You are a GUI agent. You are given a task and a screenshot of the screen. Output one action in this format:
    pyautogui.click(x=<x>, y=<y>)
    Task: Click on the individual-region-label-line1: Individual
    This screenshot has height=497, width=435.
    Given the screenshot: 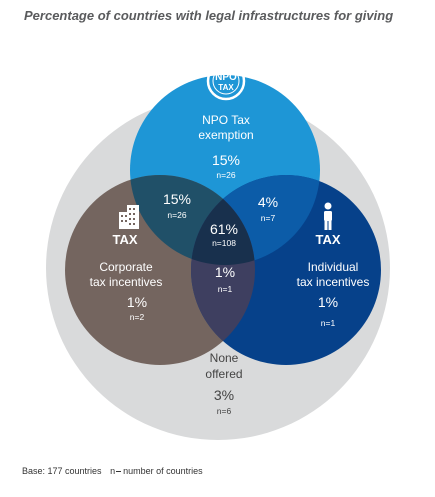 What is the action you would take?
    pyautogui.click(x=333, y=267)
    